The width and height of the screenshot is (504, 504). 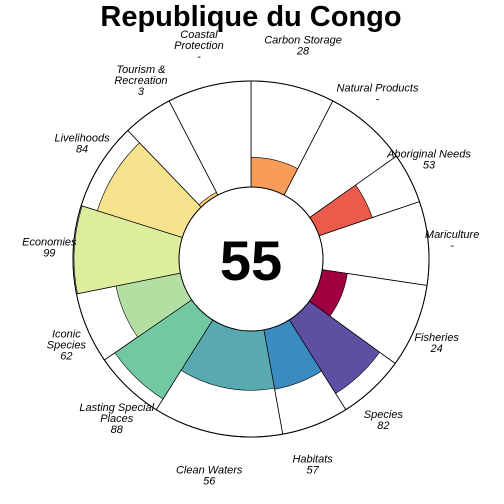 What do you see at coordinates (384, 415) in the screenshot?
I see `label-name-species: Species` at bounding box center [384, 415].